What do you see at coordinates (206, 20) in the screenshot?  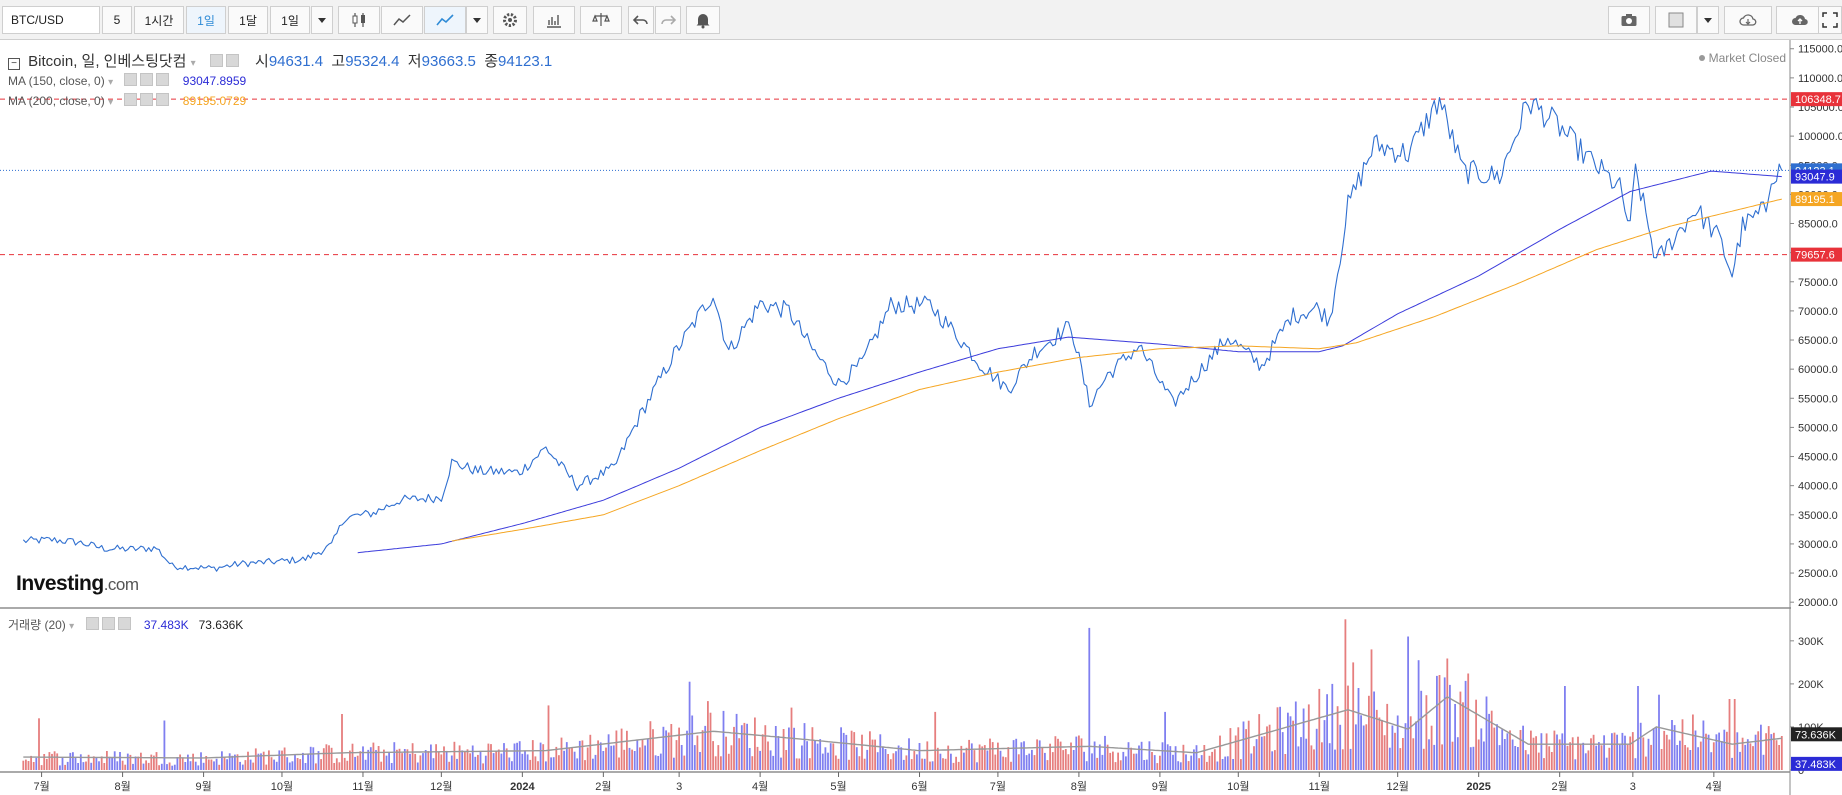 I see `interval-1d-button: 1일` at bounding box center [206, 20].